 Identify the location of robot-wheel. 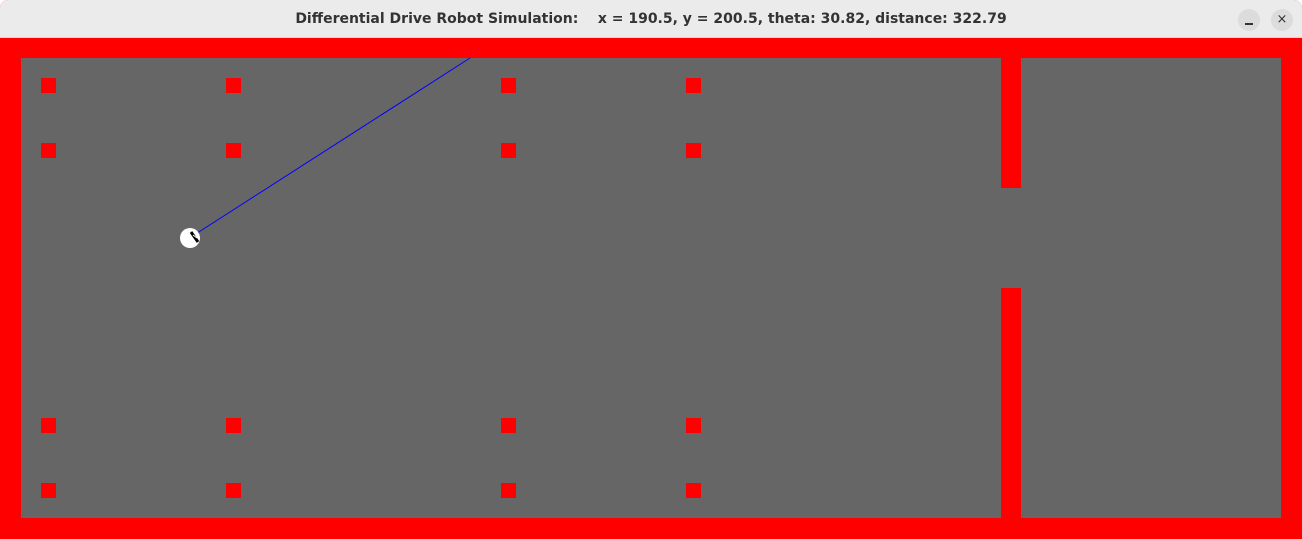
(194, 237).